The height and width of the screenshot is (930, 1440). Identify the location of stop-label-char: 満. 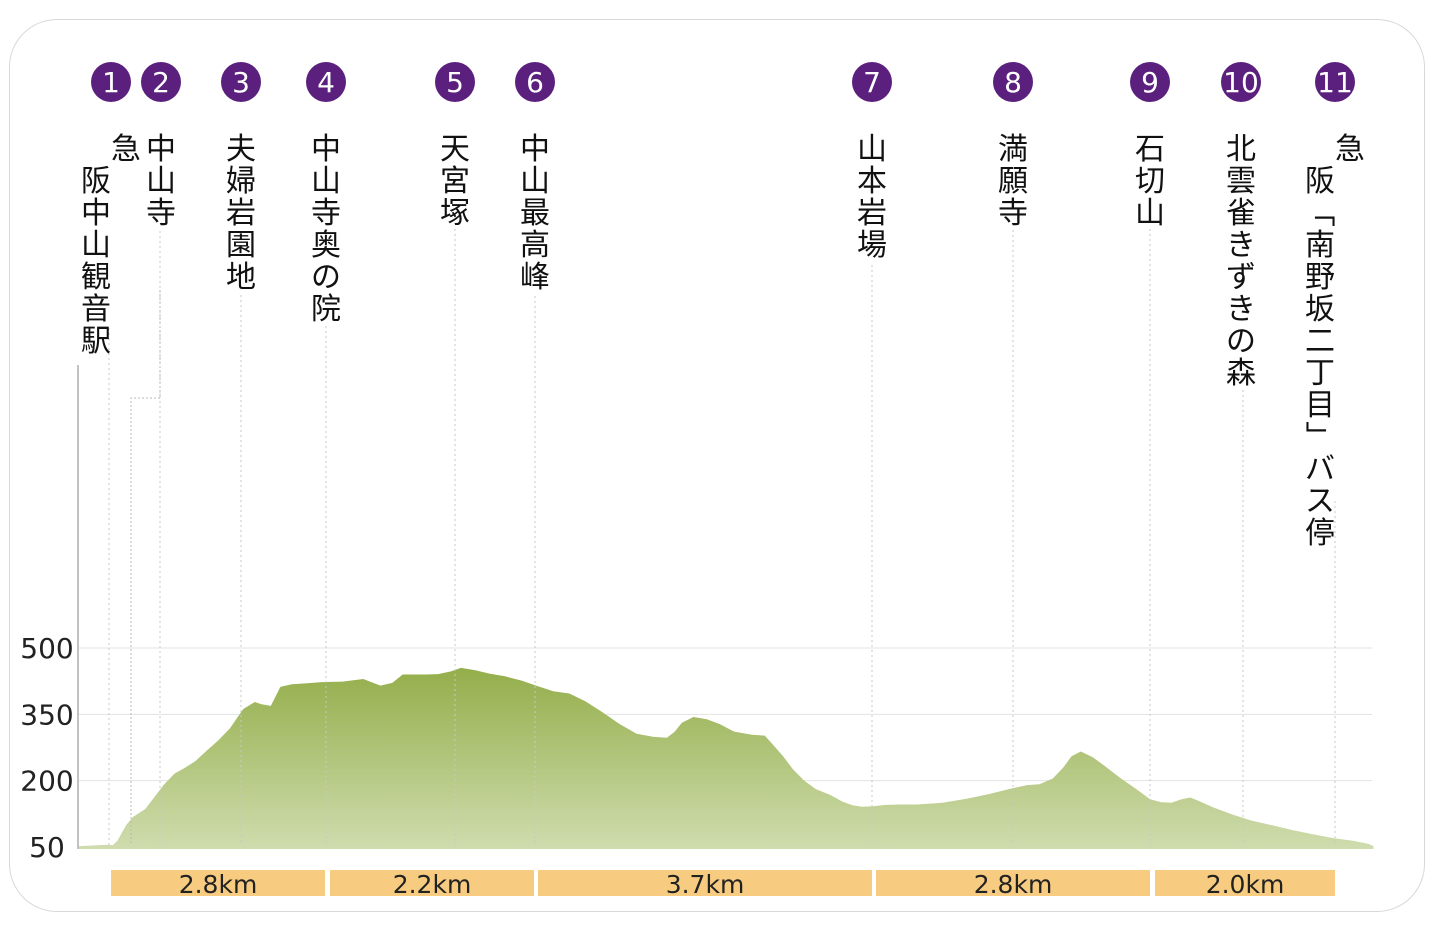
(1013, 149).